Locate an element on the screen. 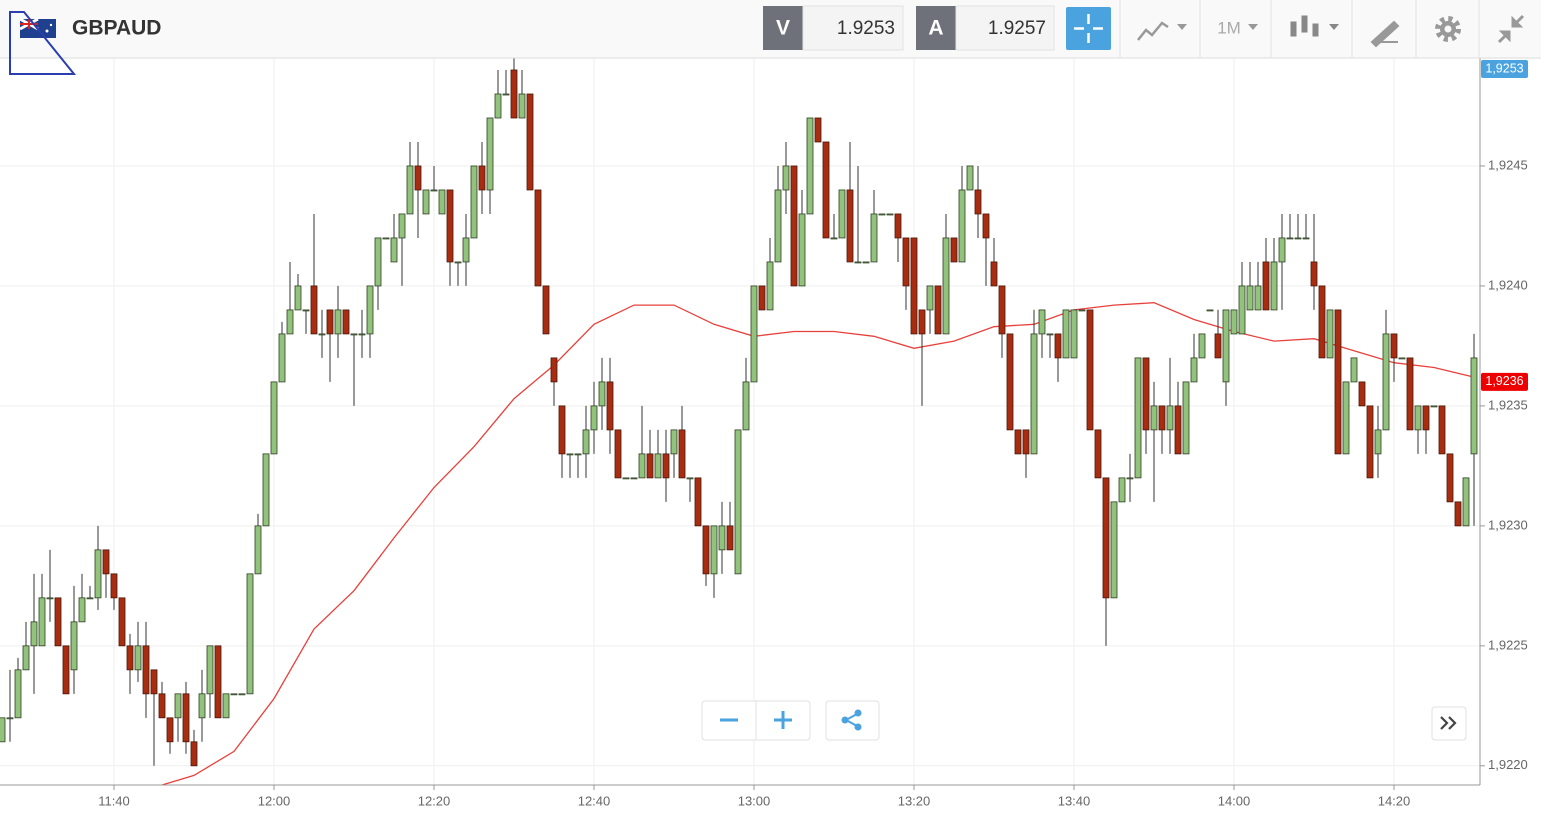  candle-icon is located at coordinates (1315, 30).